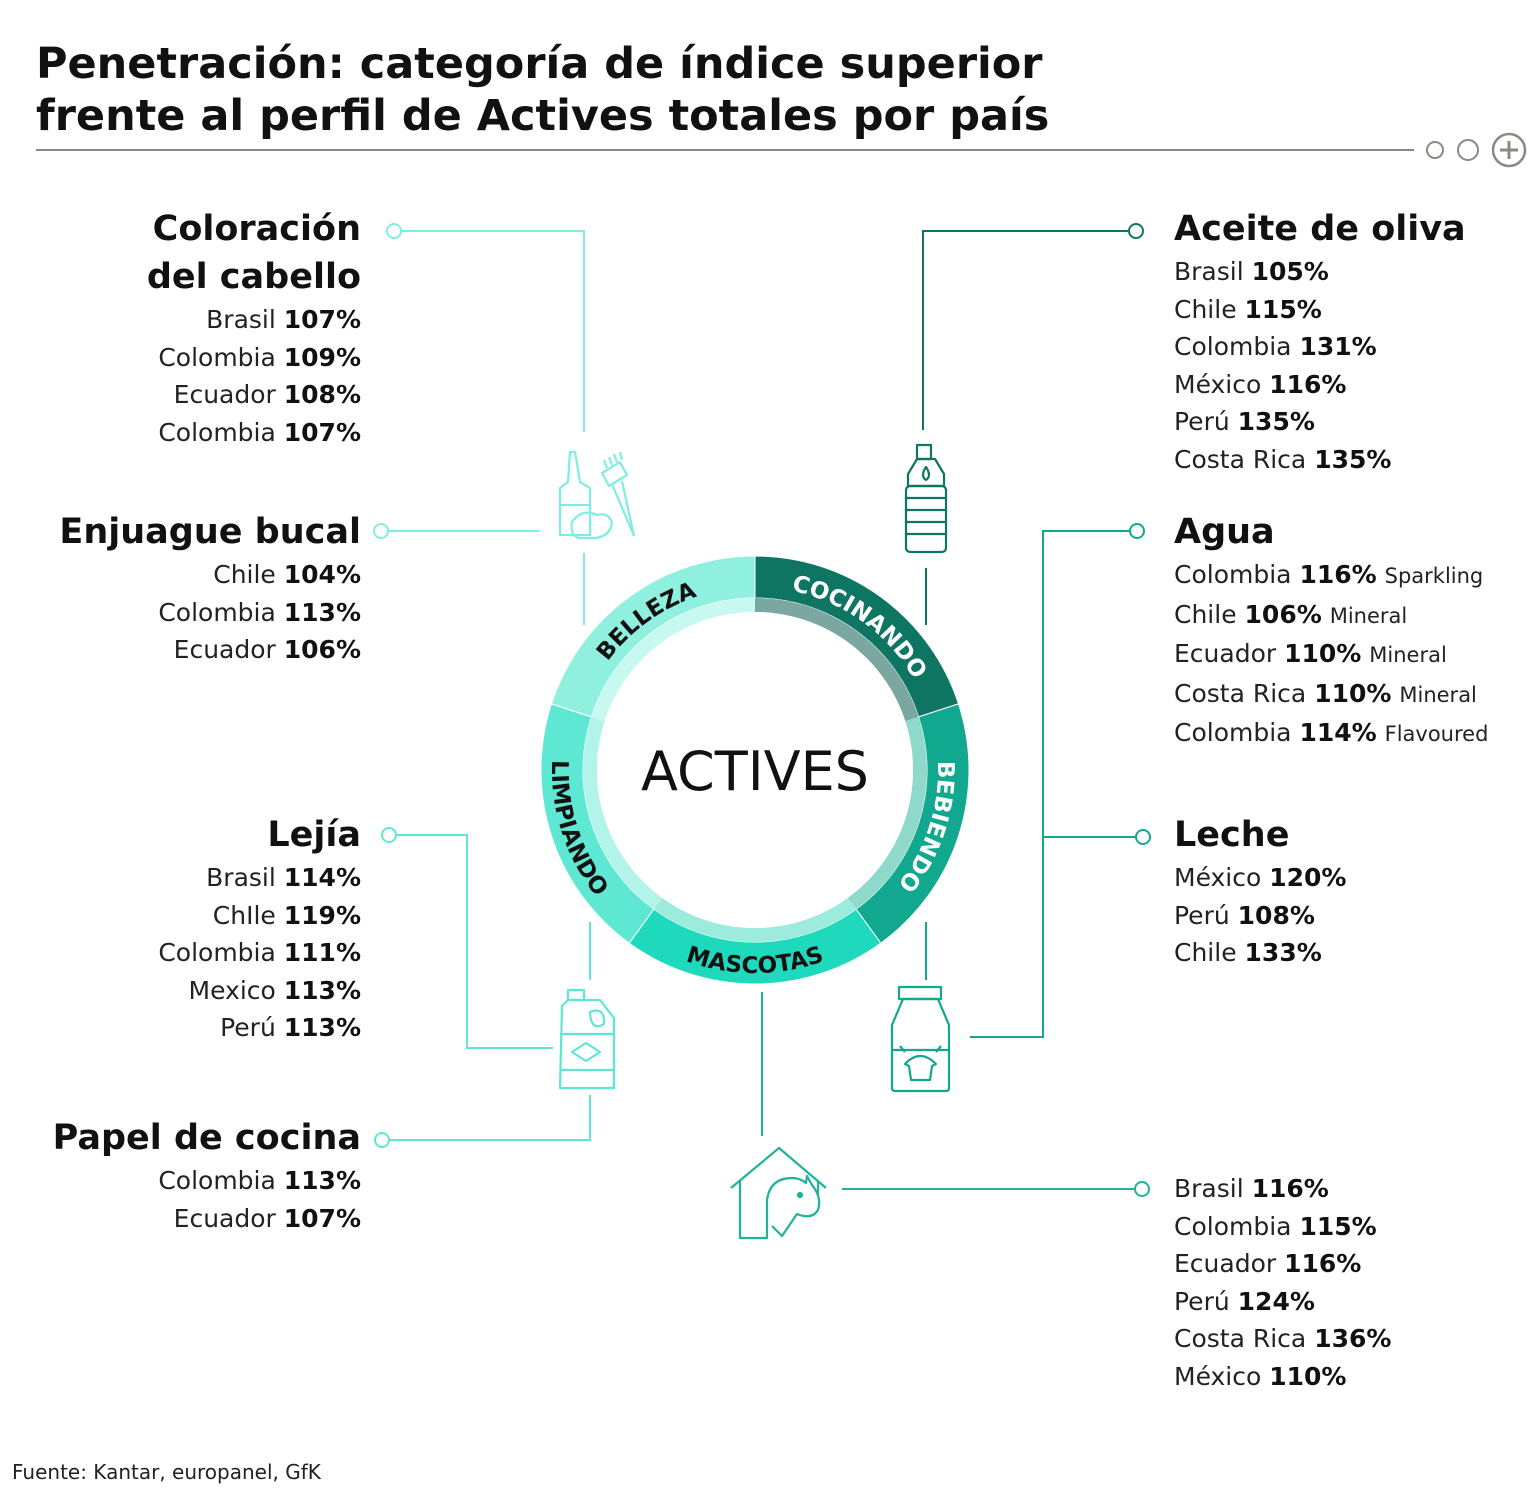 The width and height of the screenshot is (1538, 1503). Describe the element at coordinates (1509, 150) in the screenshot. I see `plus-icon` at that location.